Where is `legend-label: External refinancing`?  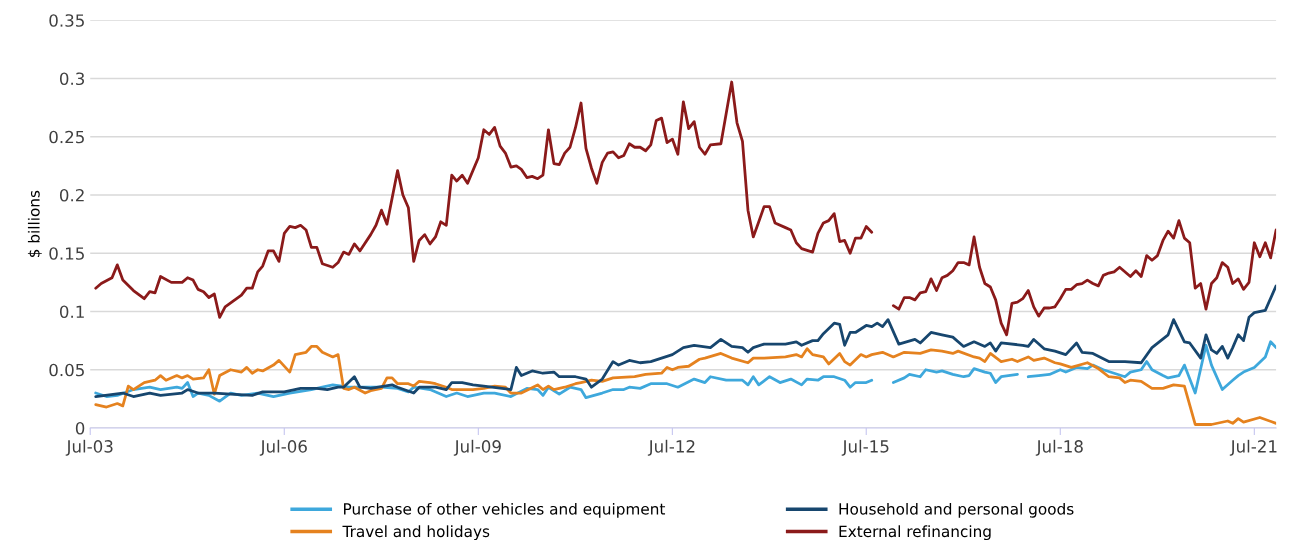
legend-label: External refinancing is located at coordinates (915, 533).